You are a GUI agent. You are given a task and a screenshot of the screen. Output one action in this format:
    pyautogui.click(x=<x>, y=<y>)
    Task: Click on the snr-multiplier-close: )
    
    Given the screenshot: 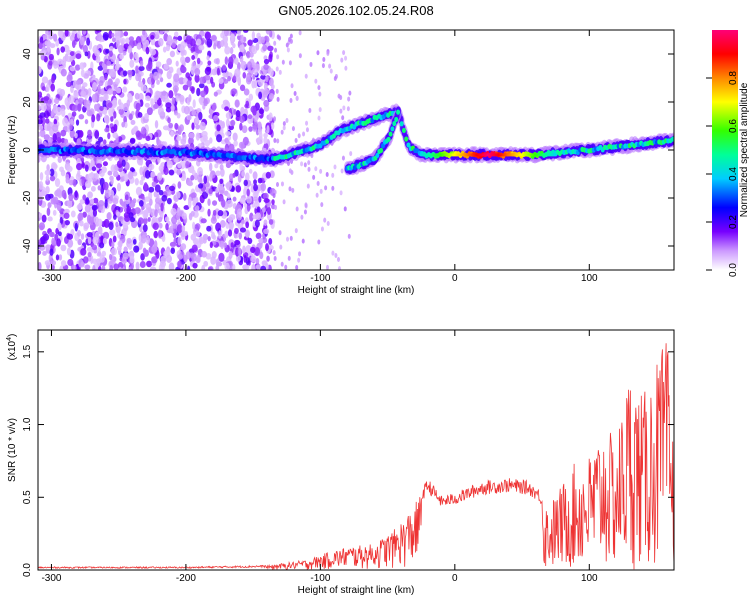 What is the action you would take?
    pyautogui.click(x=12, y=335)
    